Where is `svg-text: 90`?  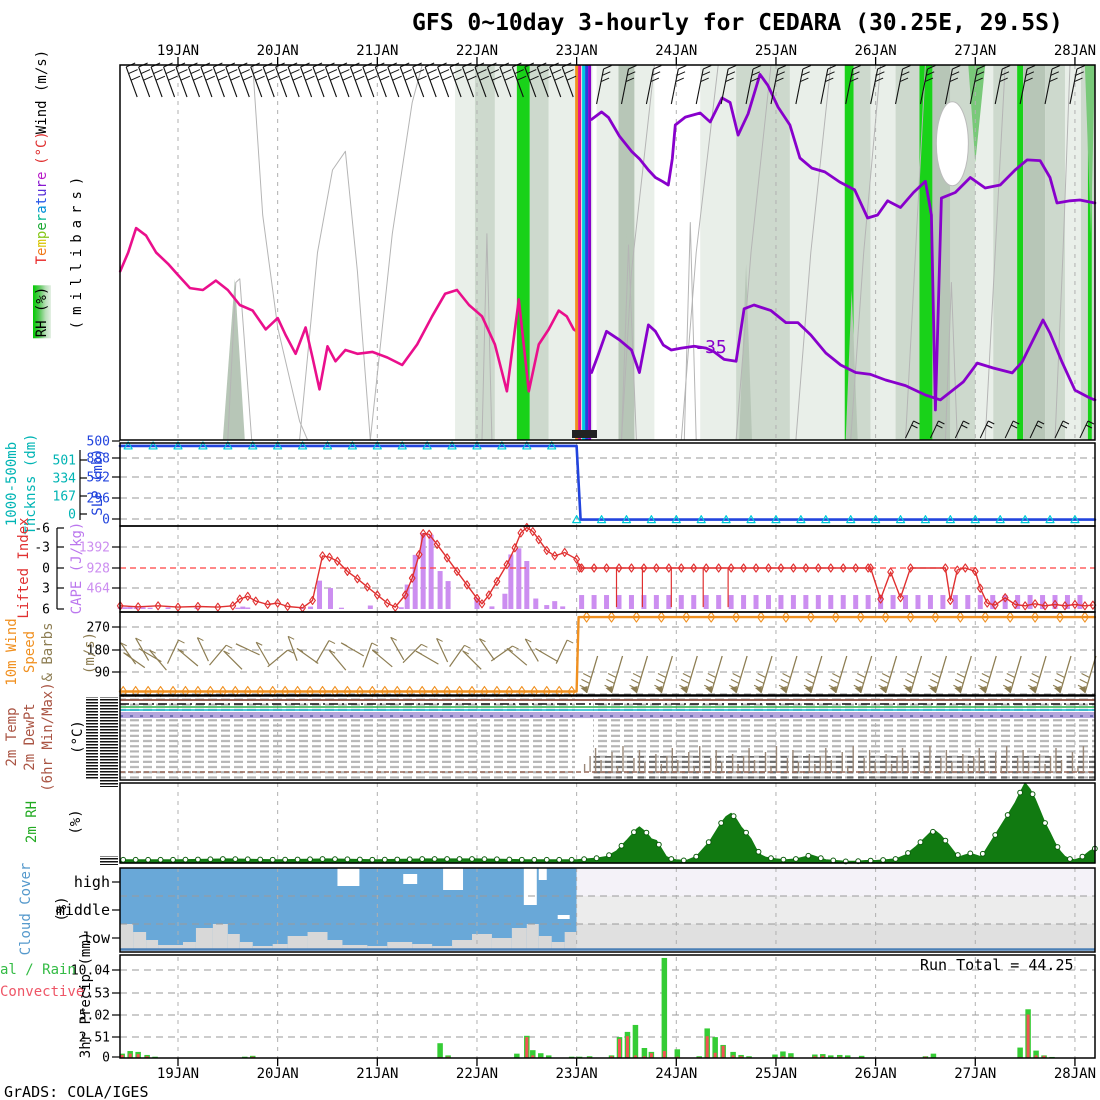
svg-text: 90 is located at coordinates (102, 673).